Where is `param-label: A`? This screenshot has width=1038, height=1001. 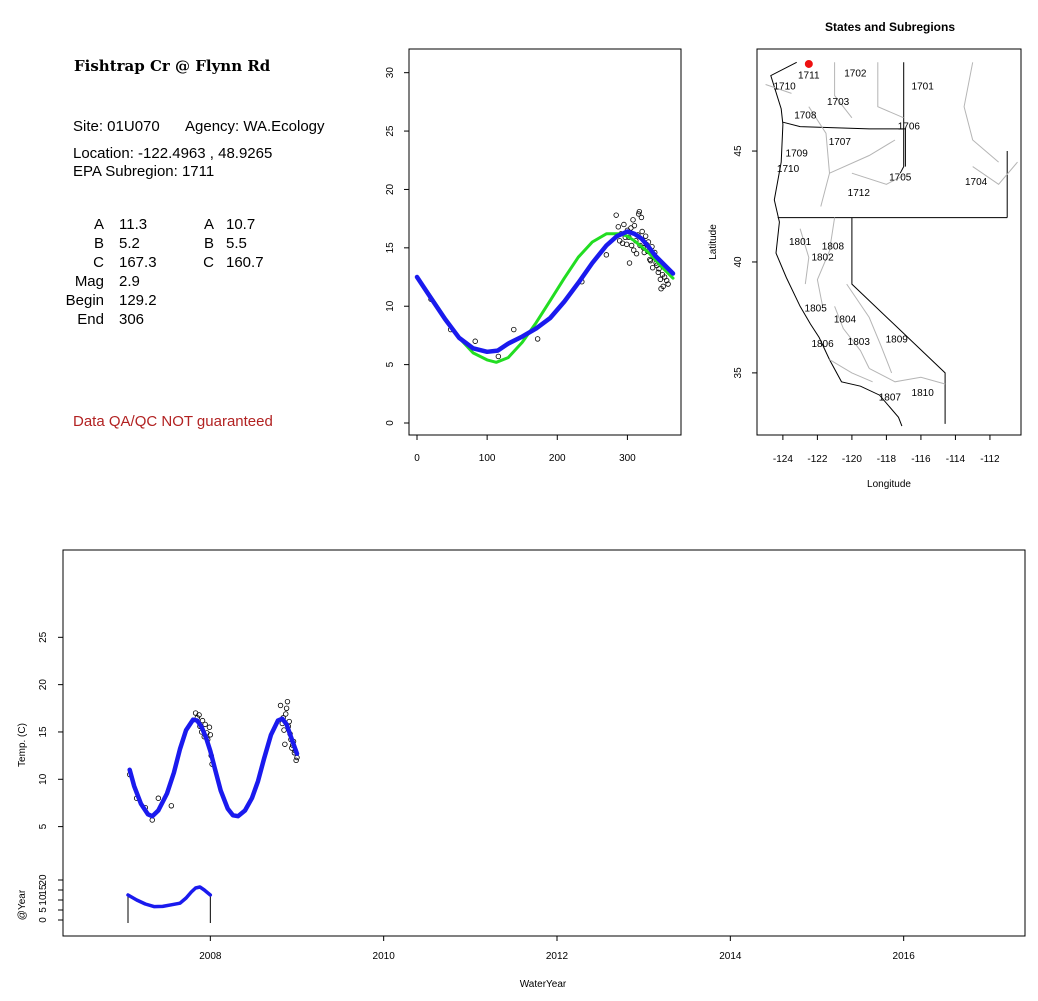
param-label: A is located at coordinates (98, 224).